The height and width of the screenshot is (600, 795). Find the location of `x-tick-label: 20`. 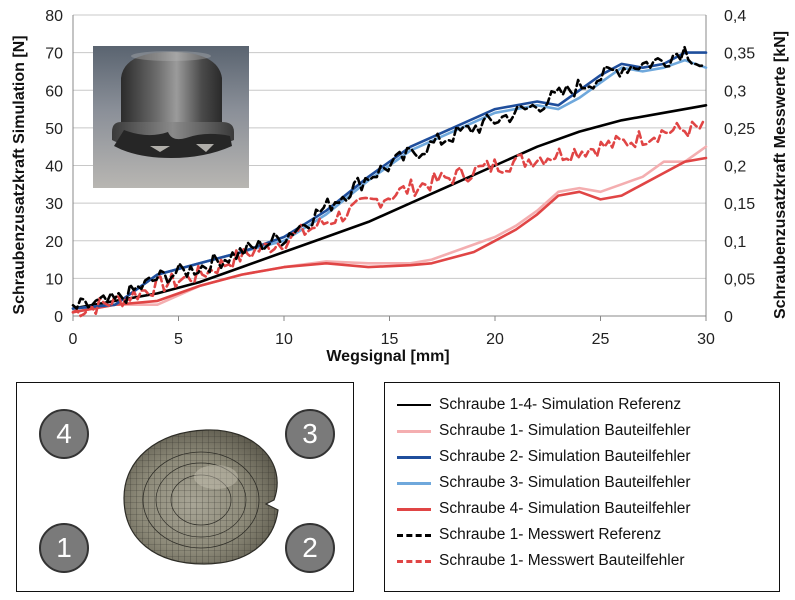

x-tick-label: 20 is located at coordinates (495, 339).